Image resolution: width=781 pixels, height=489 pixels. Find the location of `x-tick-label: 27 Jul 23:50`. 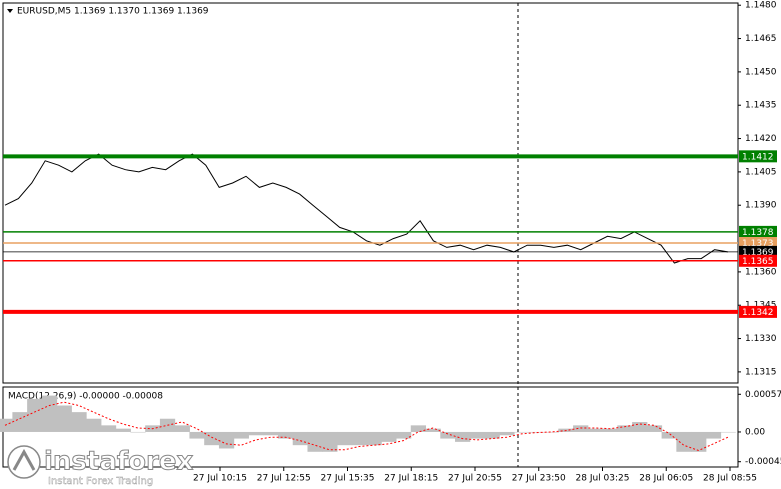

x-tick-label: 27 Jul 23:50 is located at coordinates (539, 479).